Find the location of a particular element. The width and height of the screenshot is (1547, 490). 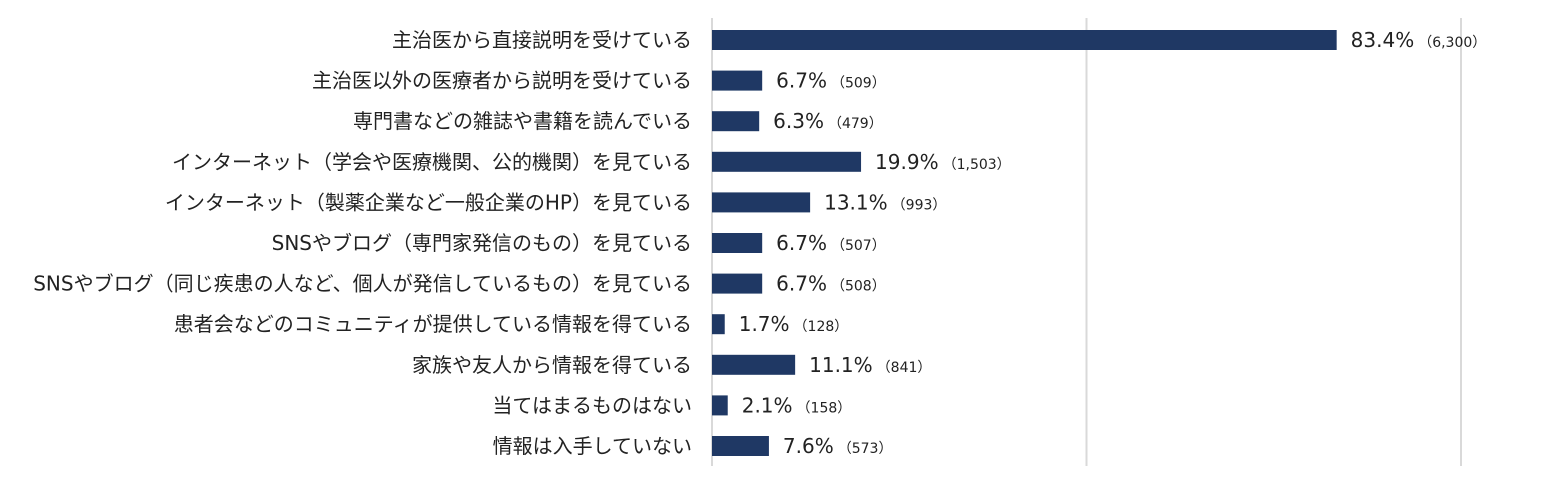

category-label-3: インターネット（学会や医療機関、公的機関）を見ている is located at coordinates (432, 162).